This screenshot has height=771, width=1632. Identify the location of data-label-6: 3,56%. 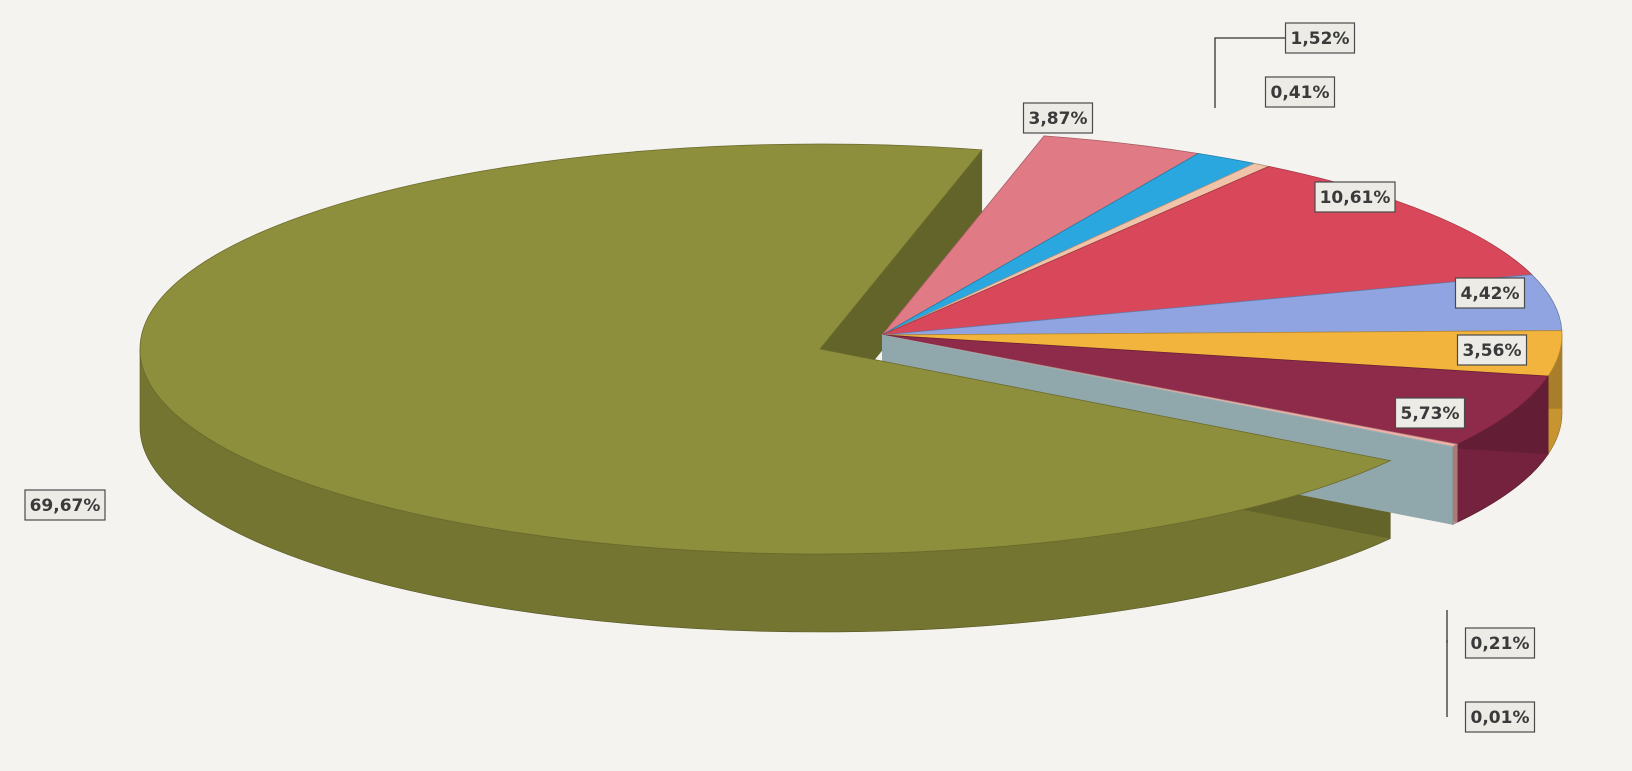
(1492, 351).